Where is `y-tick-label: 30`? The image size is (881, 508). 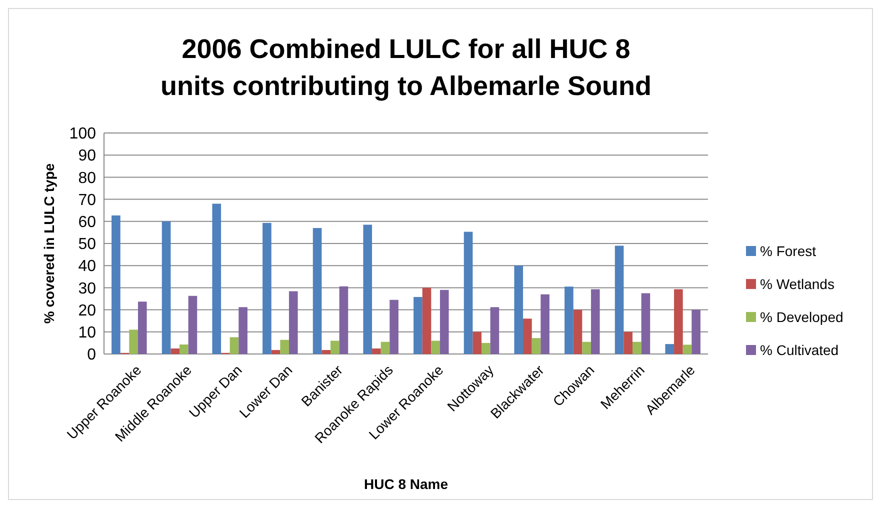 y-tick-label: 30 is located at coordinates (87, 289).